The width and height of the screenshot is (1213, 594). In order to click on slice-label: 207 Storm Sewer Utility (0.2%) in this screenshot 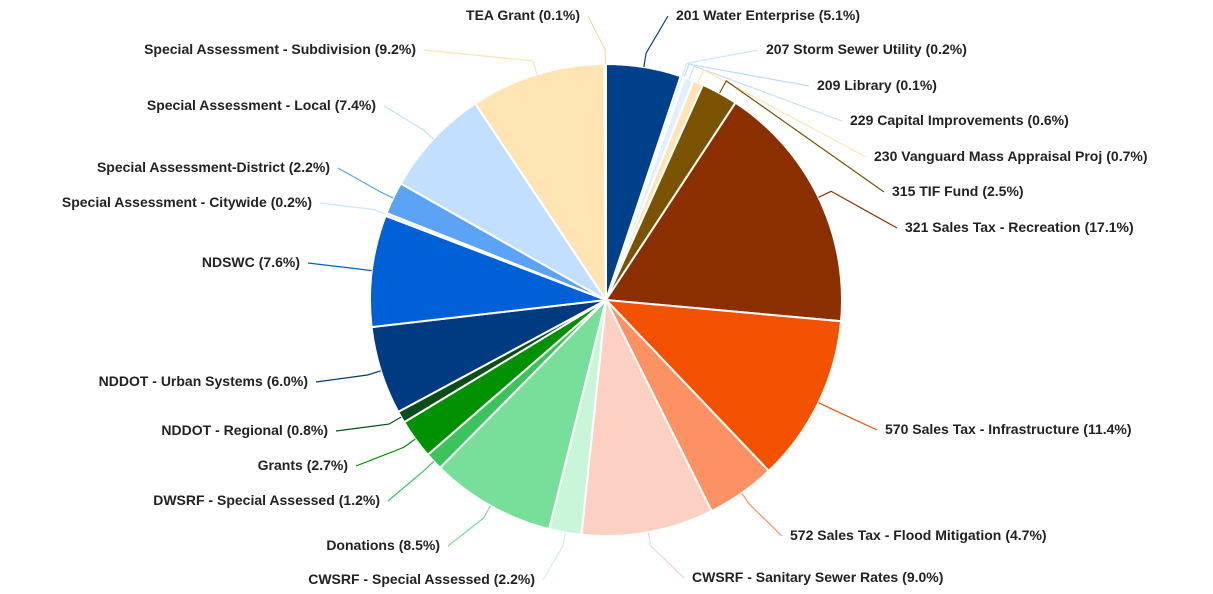, I will do `click(866, 49)`.